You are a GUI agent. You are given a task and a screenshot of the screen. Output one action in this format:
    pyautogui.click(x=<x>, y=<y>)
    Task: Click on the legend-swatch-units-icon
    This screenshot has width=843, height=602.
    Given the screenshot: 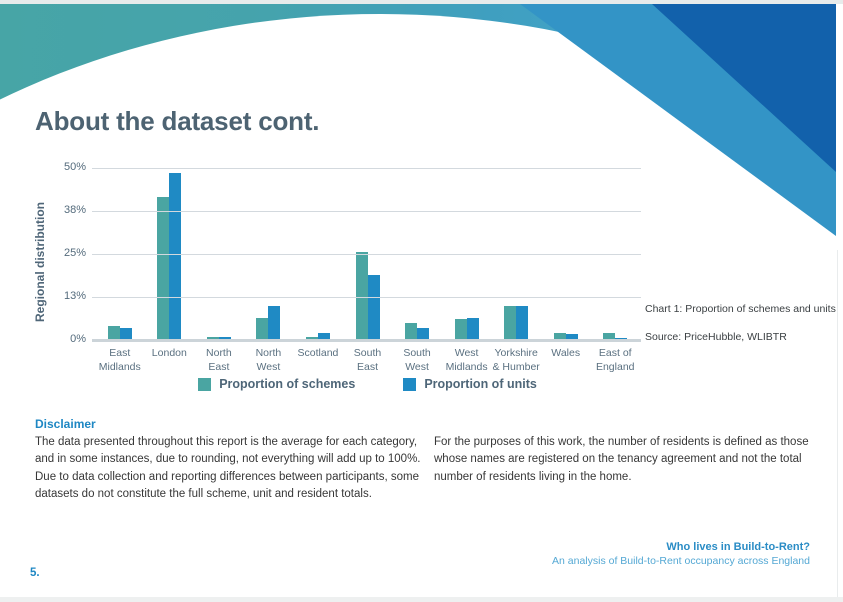 What is the action you would take?
    pyautogui.click(x=410, y=384)
    